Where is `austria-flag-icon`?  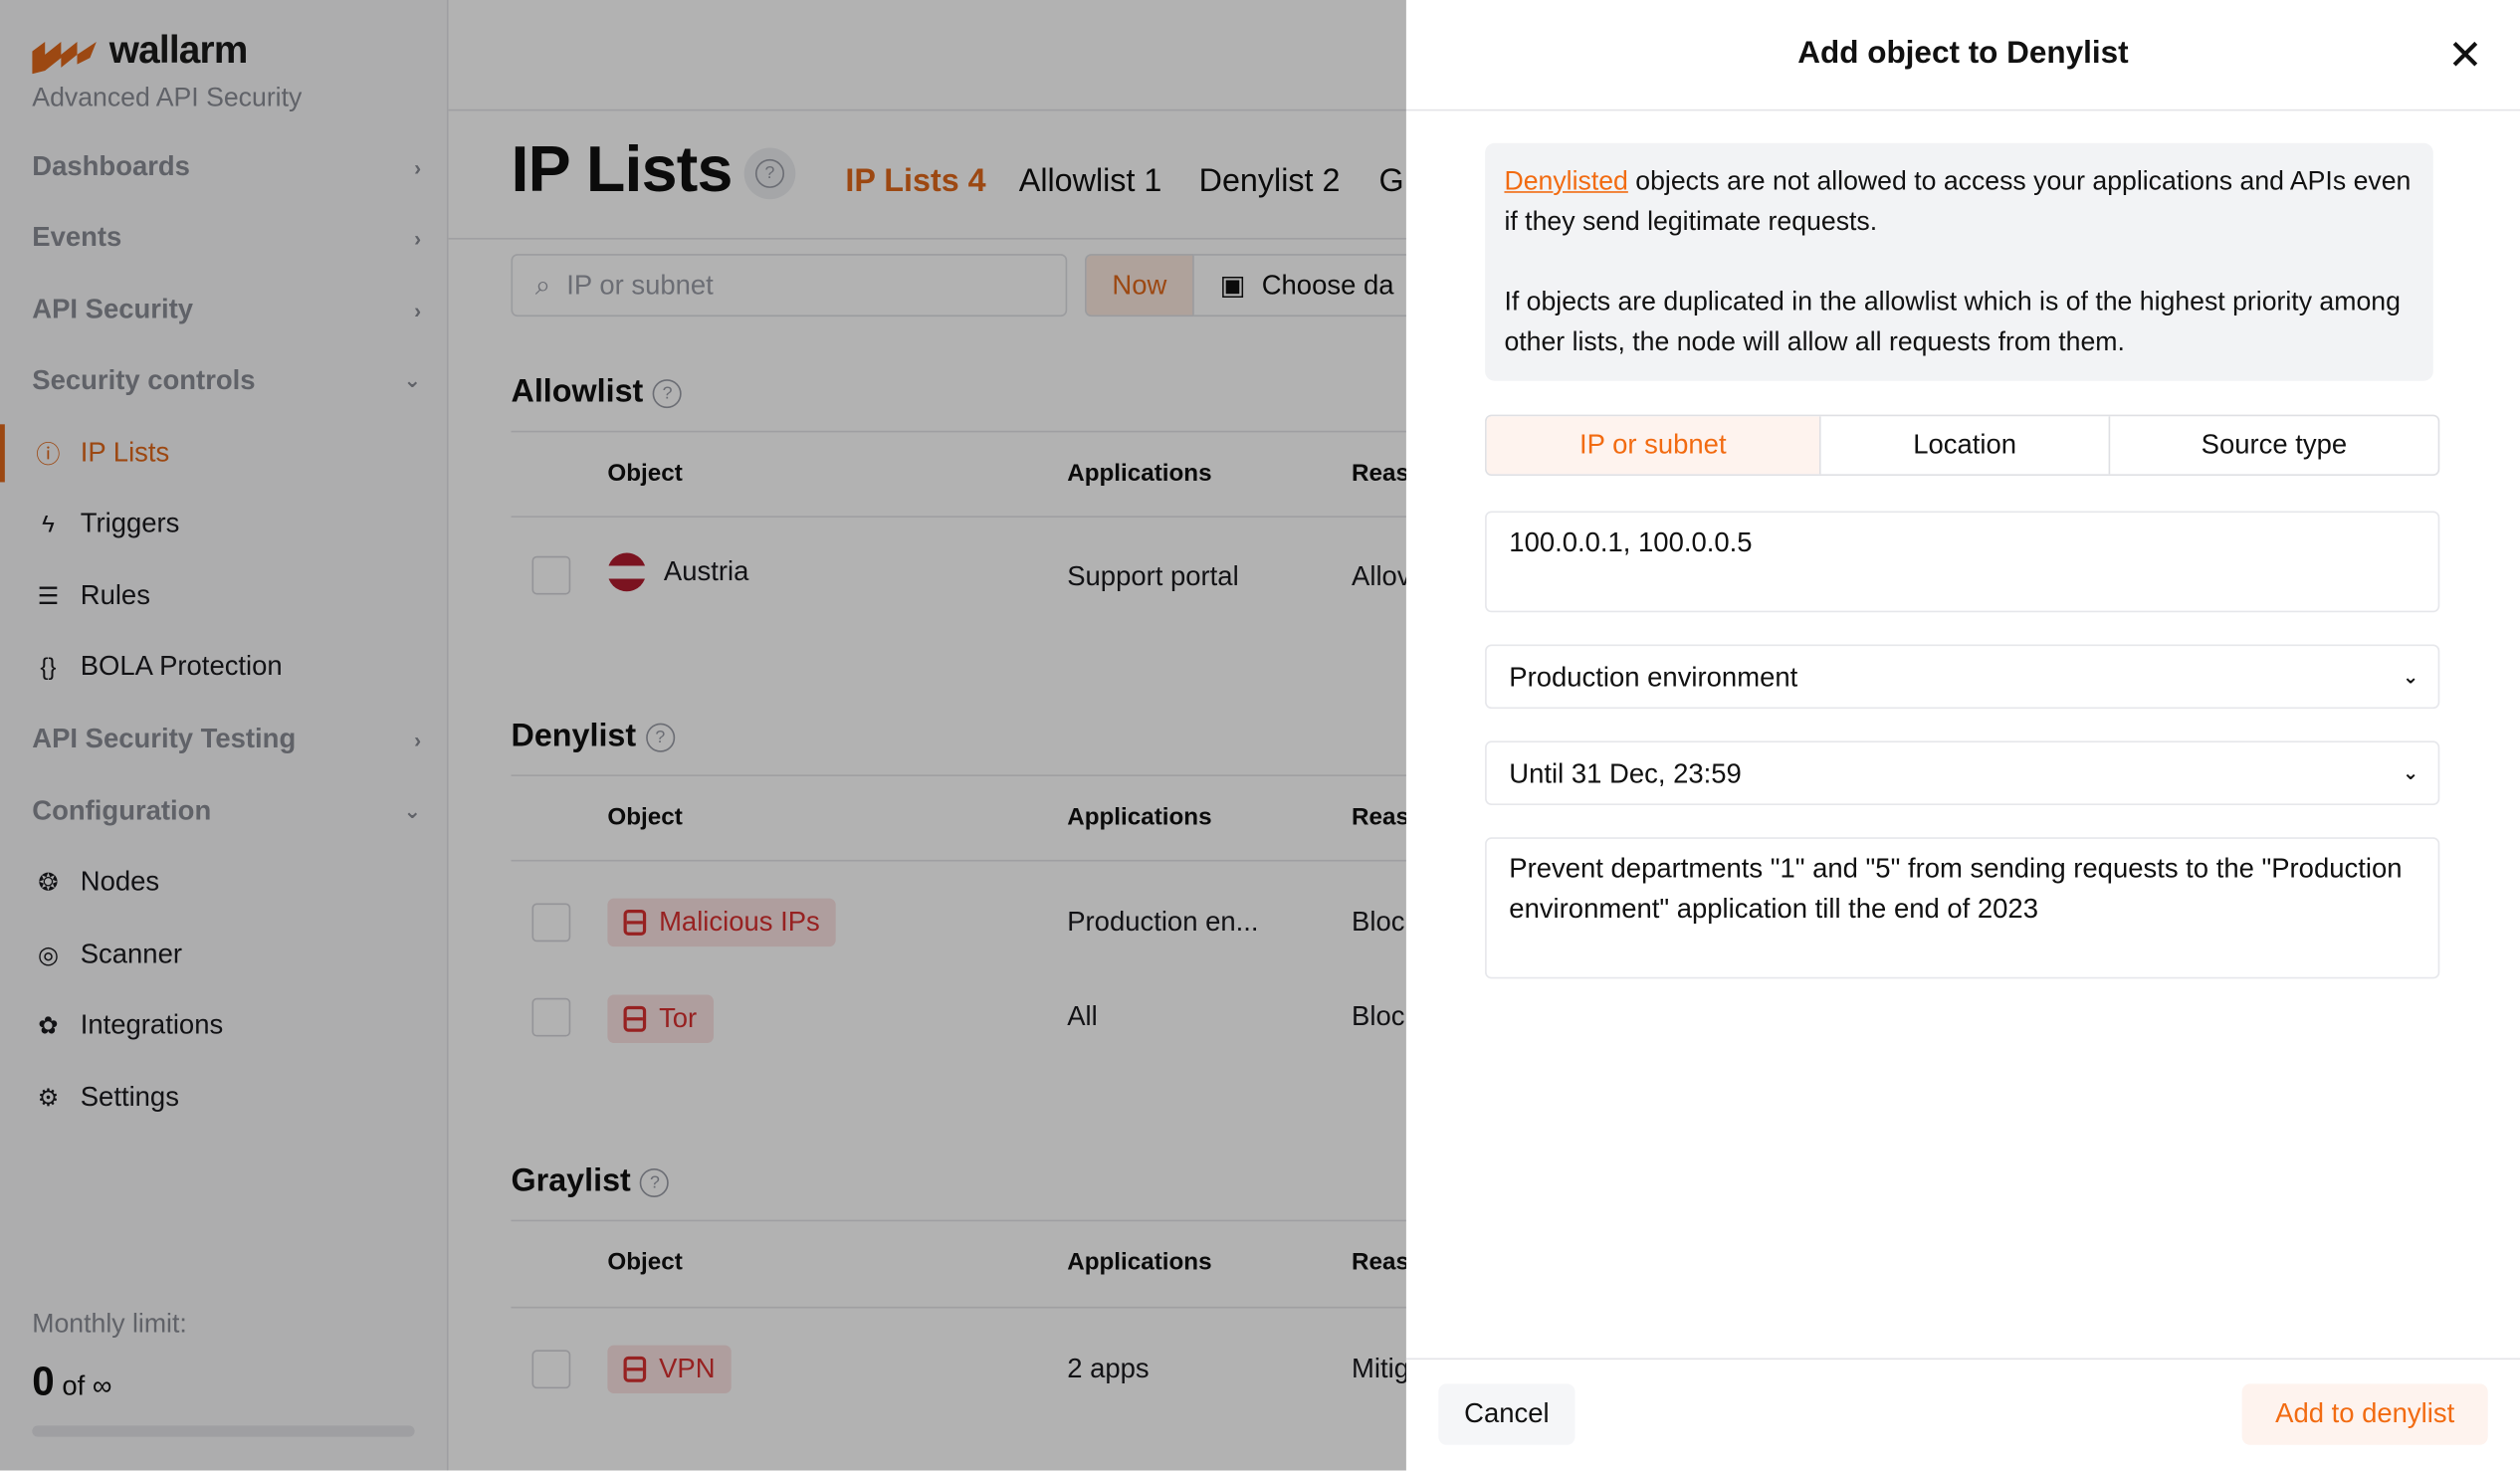 austria-flag-icon is located at coordinates (627, 572).